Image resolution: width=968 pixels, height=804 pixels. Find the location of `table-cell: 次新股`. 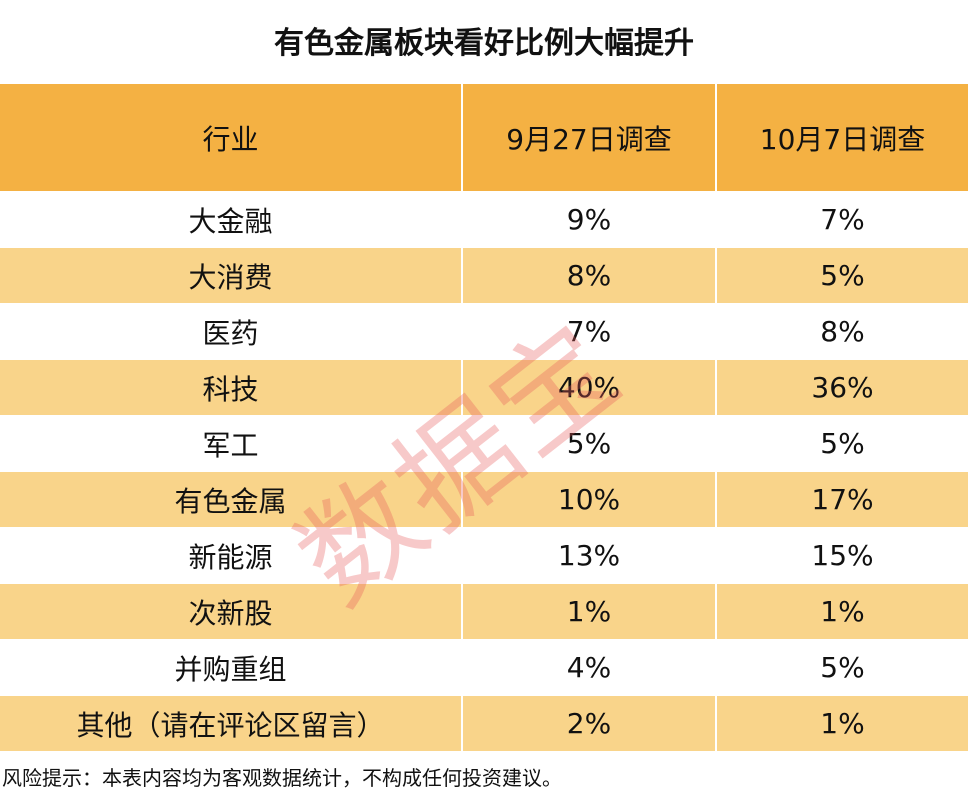

table-cell: 次新股 is located at coordinates (231, 611).